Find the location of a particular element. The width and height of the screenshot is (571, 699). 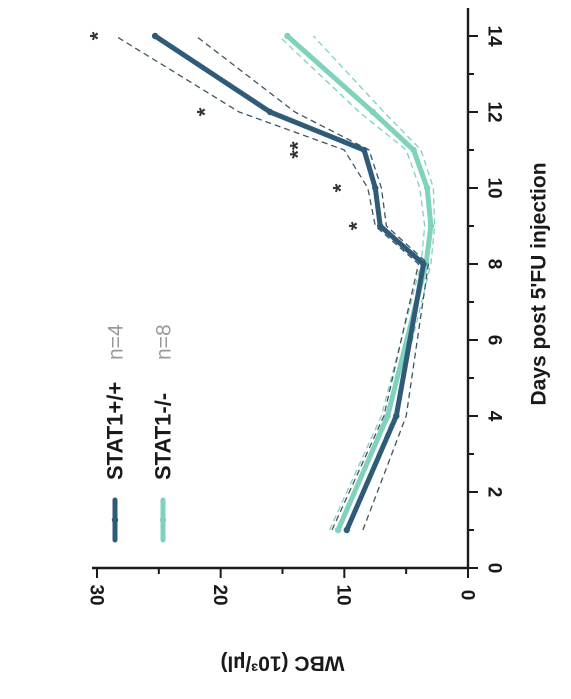

x-tick-label: 4 is located at coordinates (493, 416).